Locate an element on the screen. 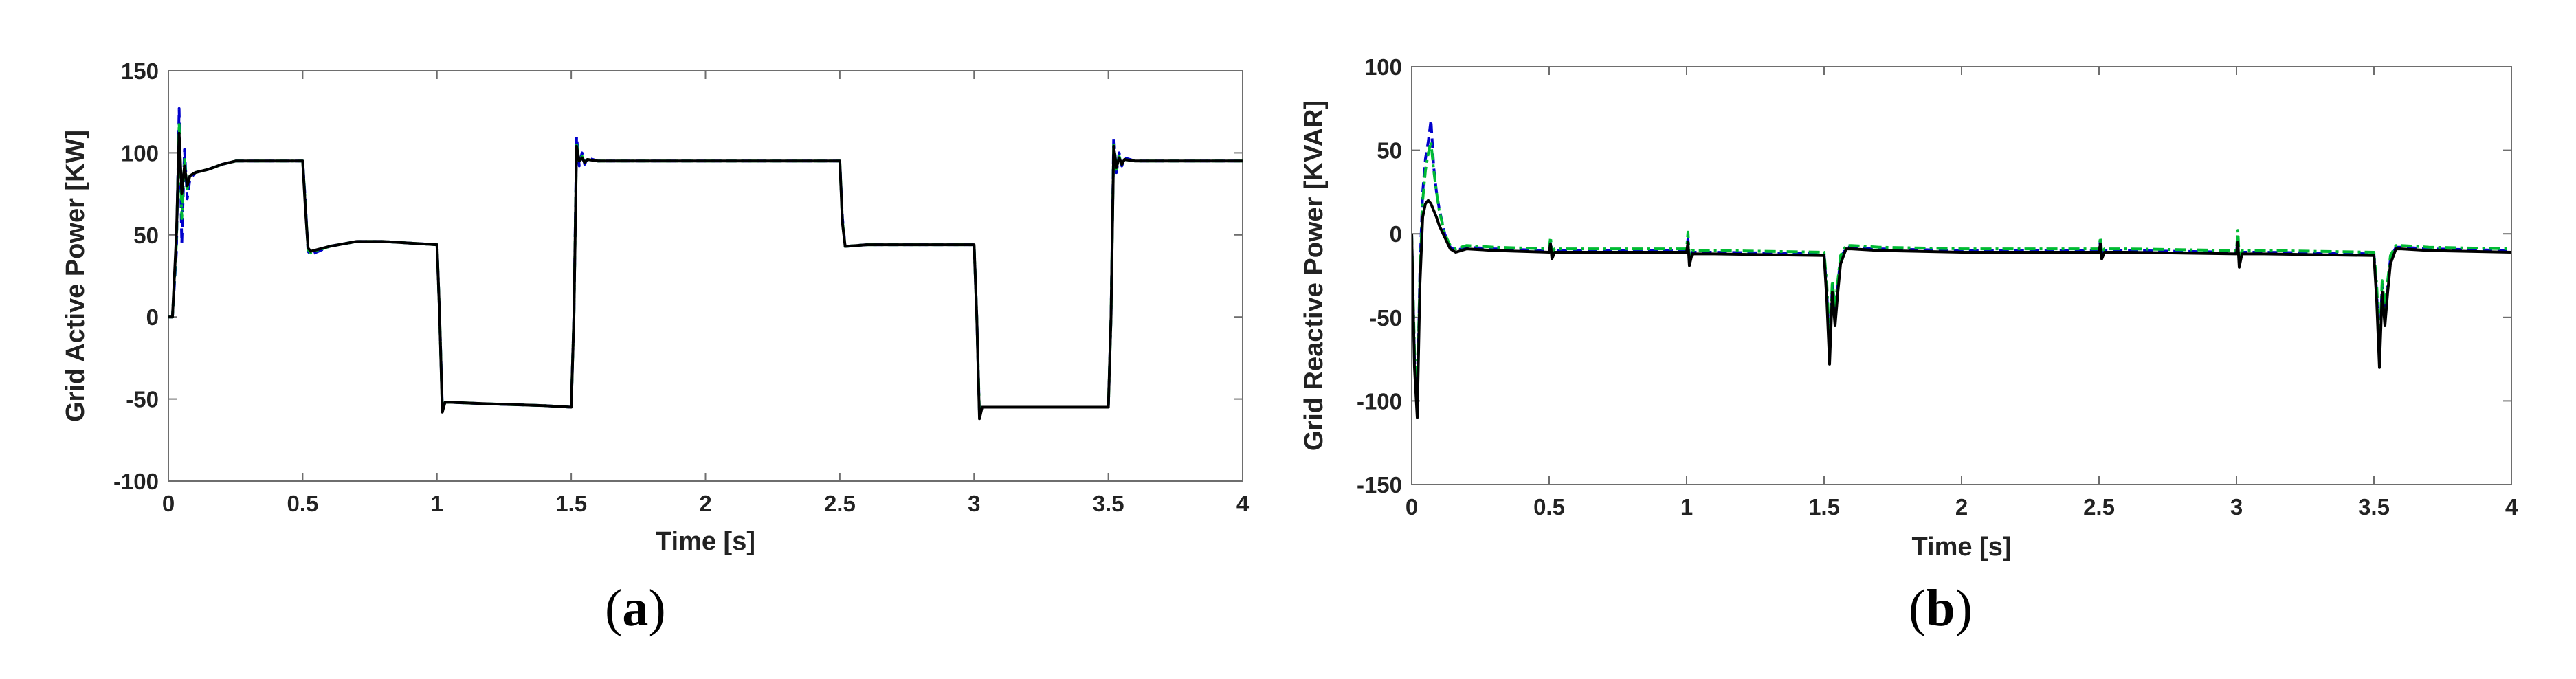 Image resolution: width=2576 pixels, height=679 pixels. chart-a-y-tick-label: -100 is located at coordinates (136, 481).